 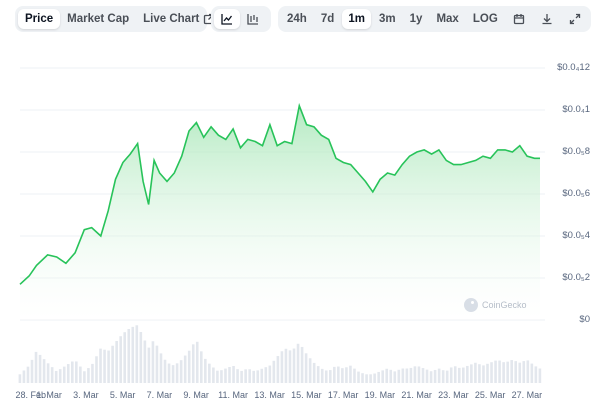 I want to click on y-tick-label: $0.0₅8, so click(x=576, y=151).